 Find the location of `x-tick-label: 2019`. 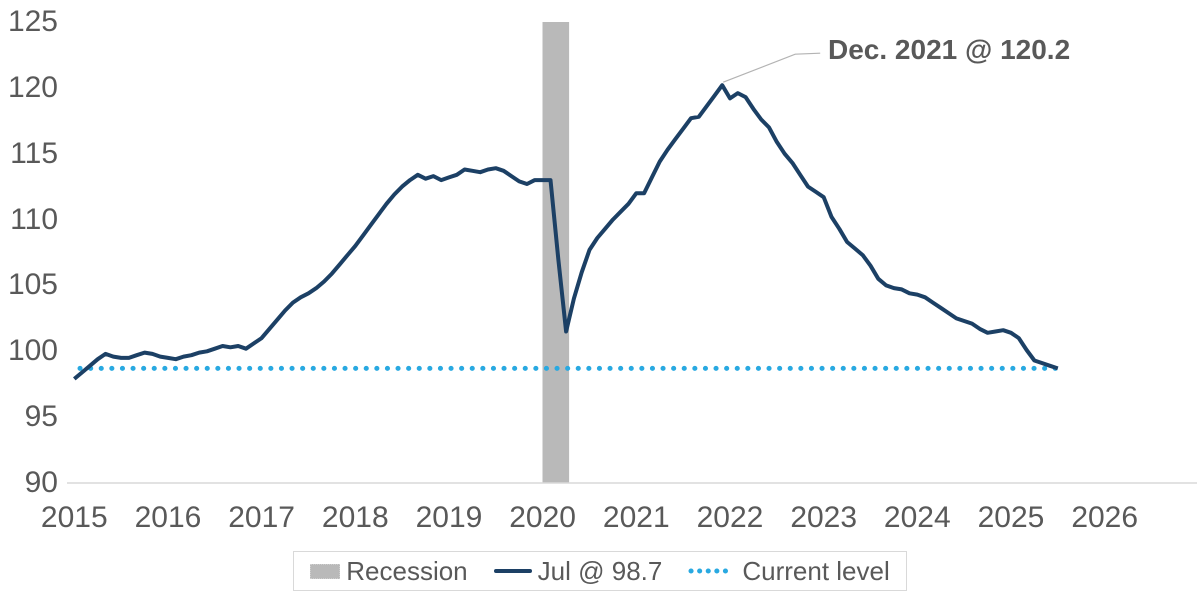

x-tick-label: 2019 is located at coordinates (449, 517).